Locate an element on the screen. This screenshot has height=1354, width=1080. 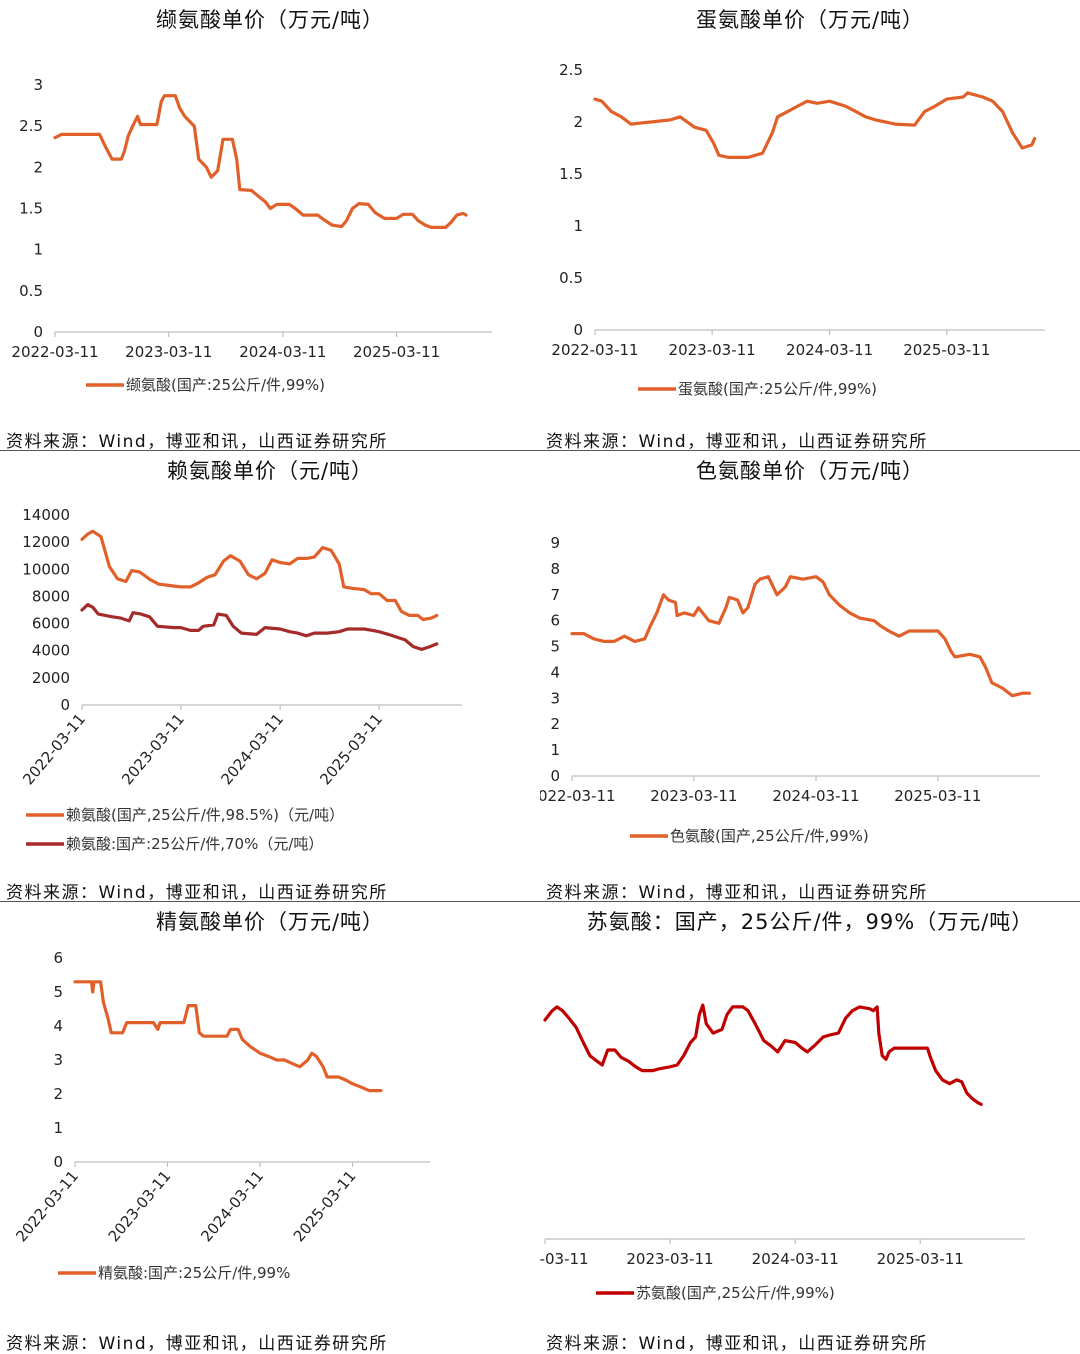
chart-title: 苏氨酸：国产，25公斤/件，99%（万元/吨） is located at coordinates (810, 922).